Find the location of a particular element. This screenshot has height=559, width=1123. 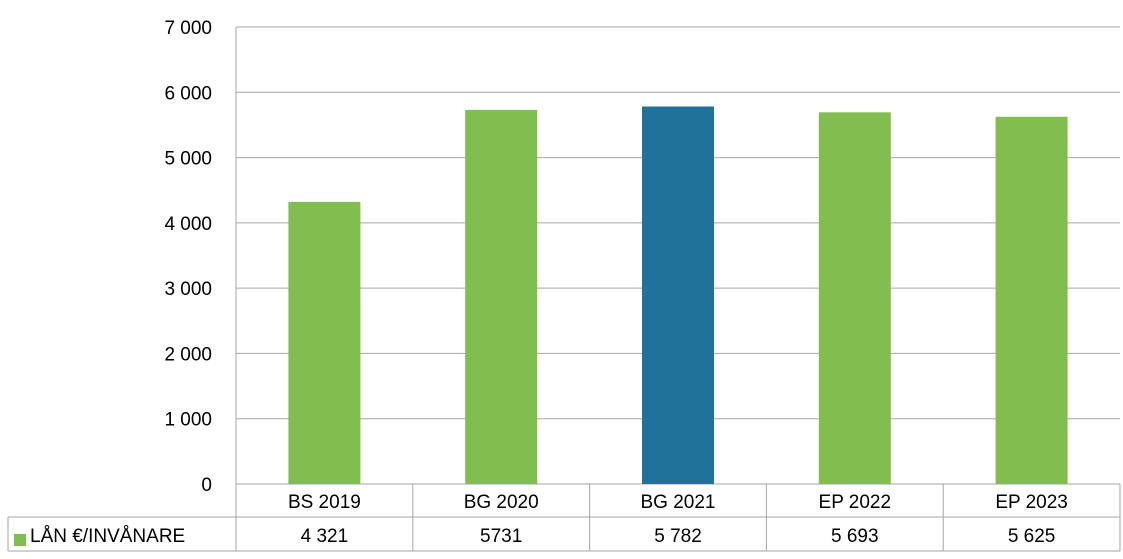

y-tick-label: 5 000 is located at coordinates (188, 159).